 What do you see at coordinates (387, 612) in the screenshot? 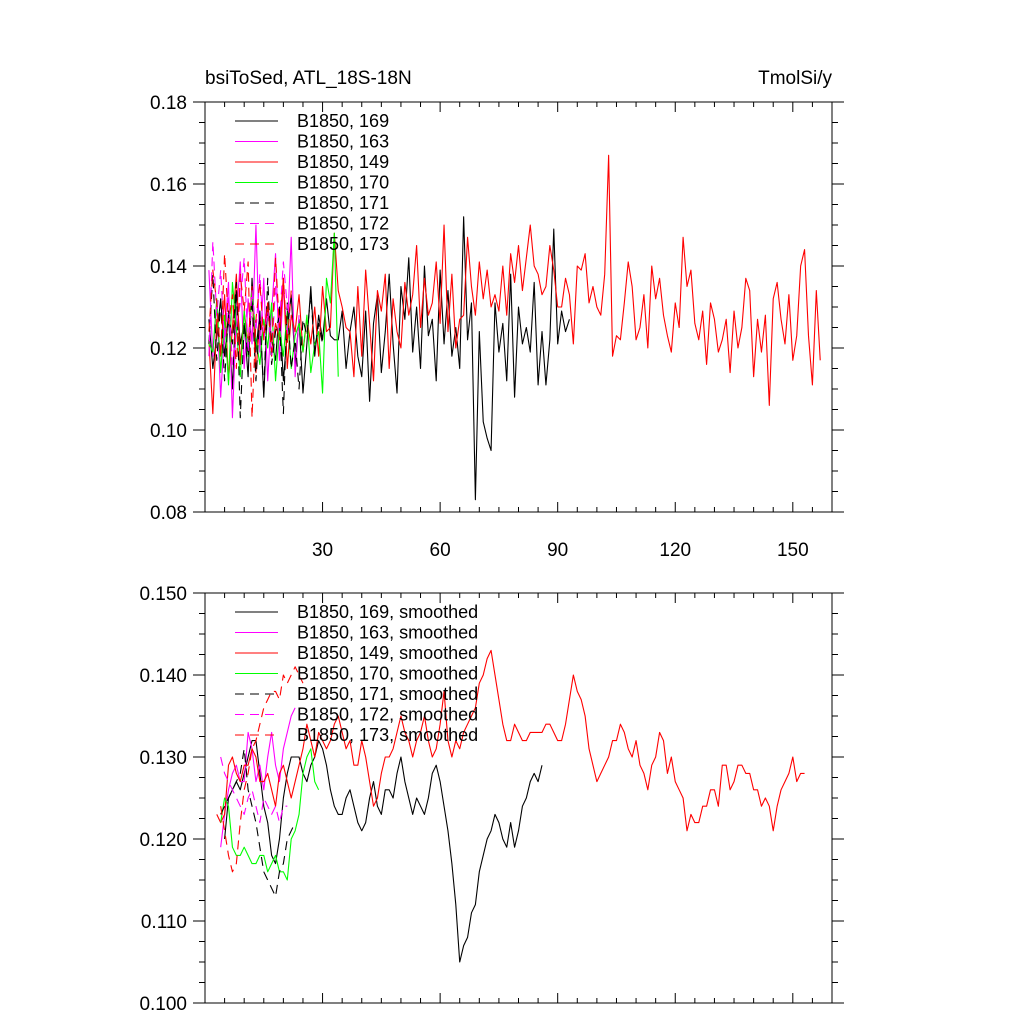
I see `bottom-legend-label-0: B1850, 169, smoothed` at bounding box center [387, 612].